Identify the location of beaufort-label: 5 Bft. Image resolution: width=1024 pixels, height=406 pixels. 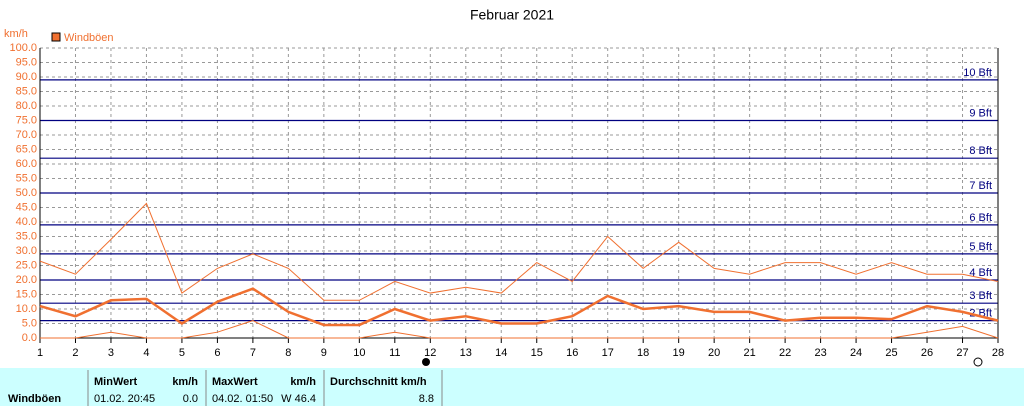
(980, 247).